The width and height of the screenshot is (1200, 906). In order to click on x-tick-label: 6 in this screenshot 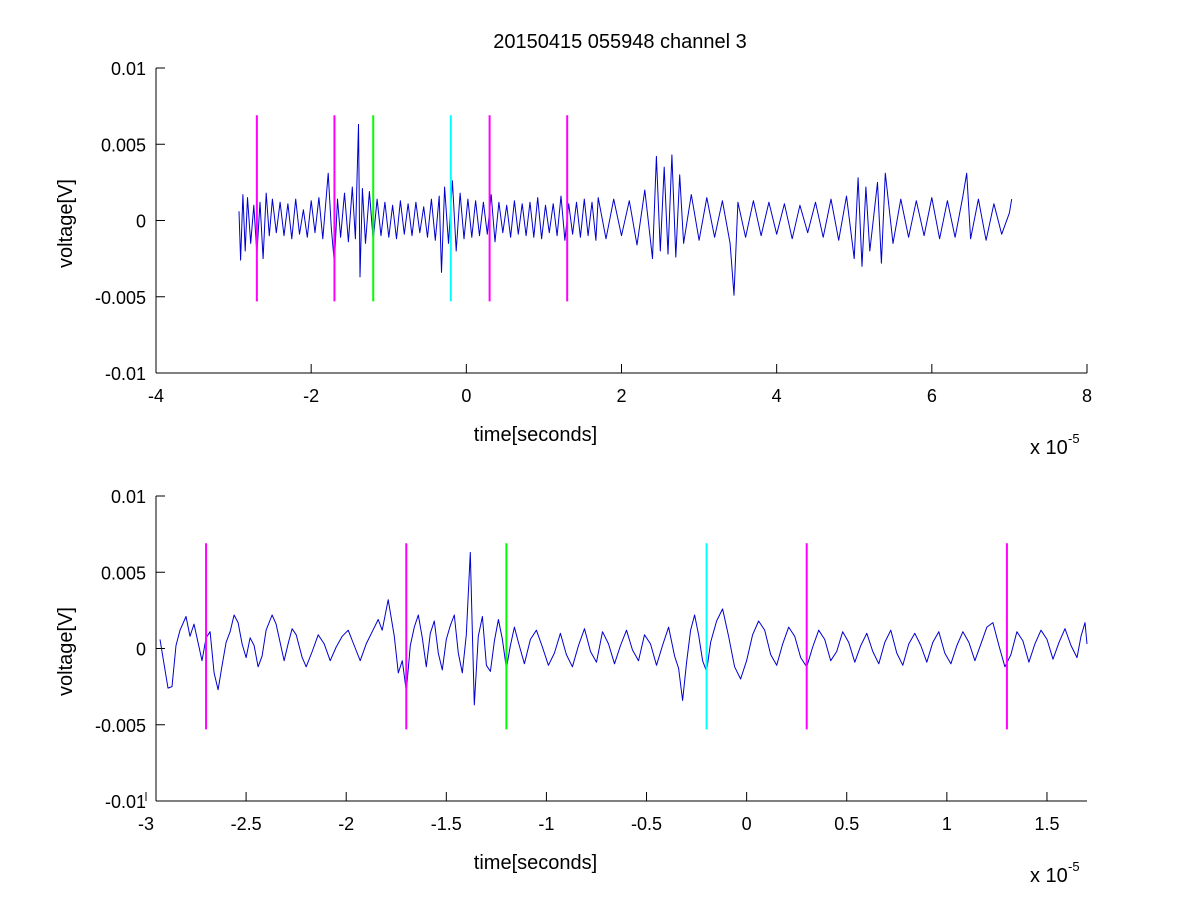, I will do `click(932, 396)`.